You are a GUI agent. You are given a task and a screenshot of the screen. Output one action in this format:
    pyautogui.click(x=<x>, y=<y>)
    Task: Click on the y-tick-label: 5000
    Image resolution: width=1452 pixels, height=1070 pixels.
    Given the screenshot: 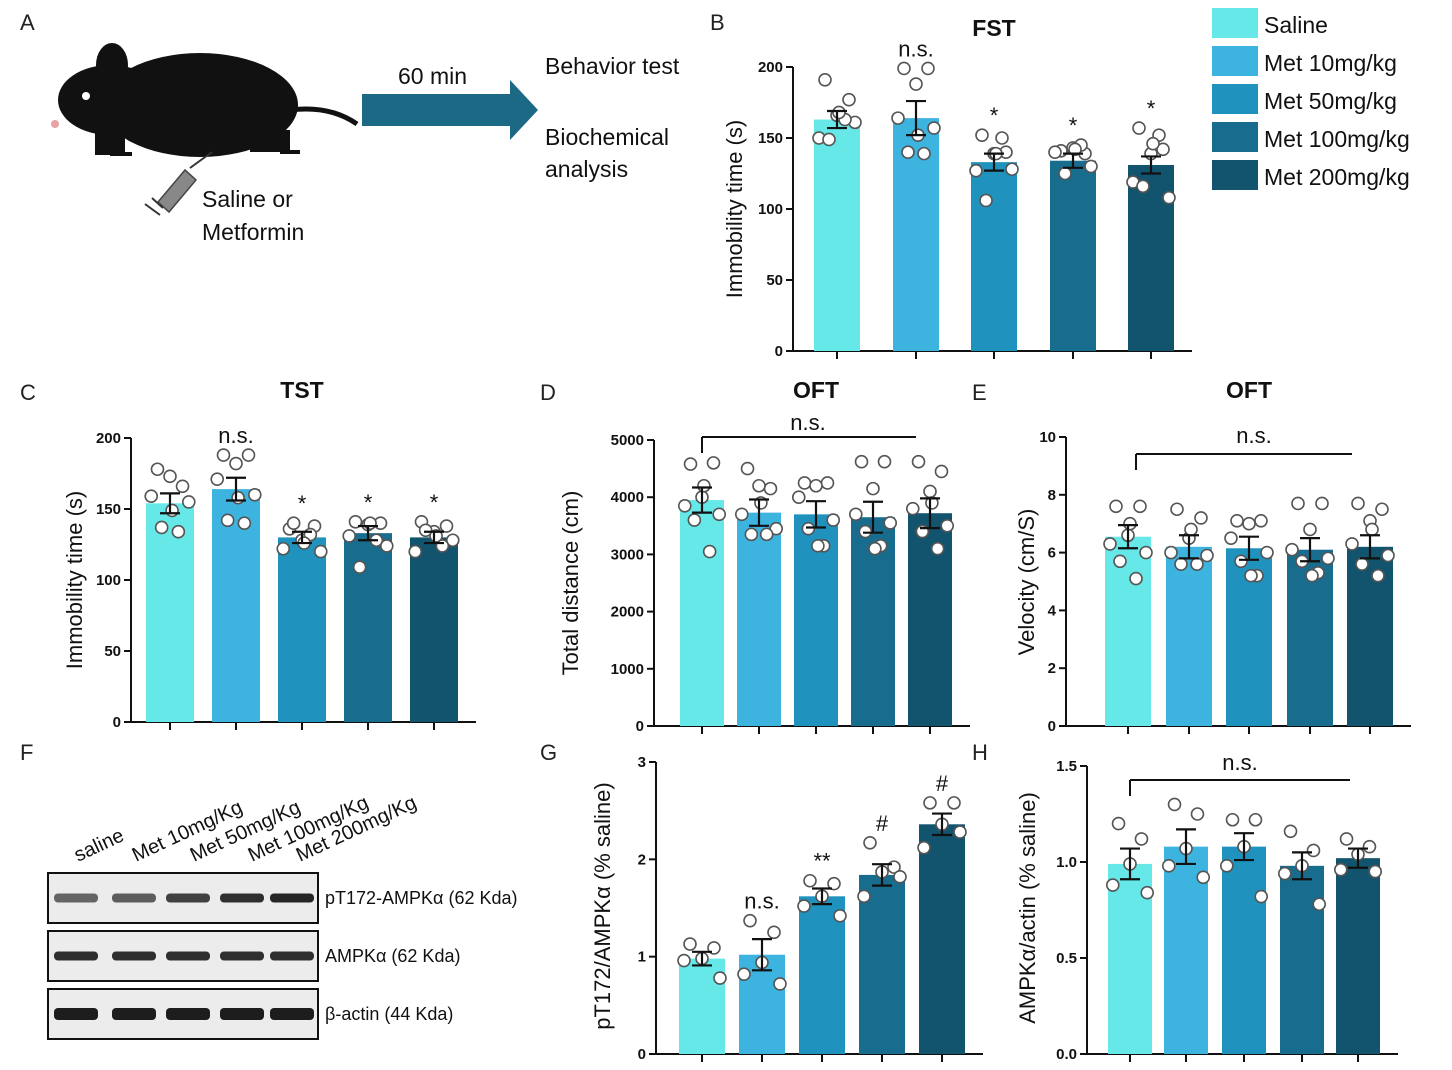 What is the action you would take?
    pyautogui.click(x=627, y=440)
    